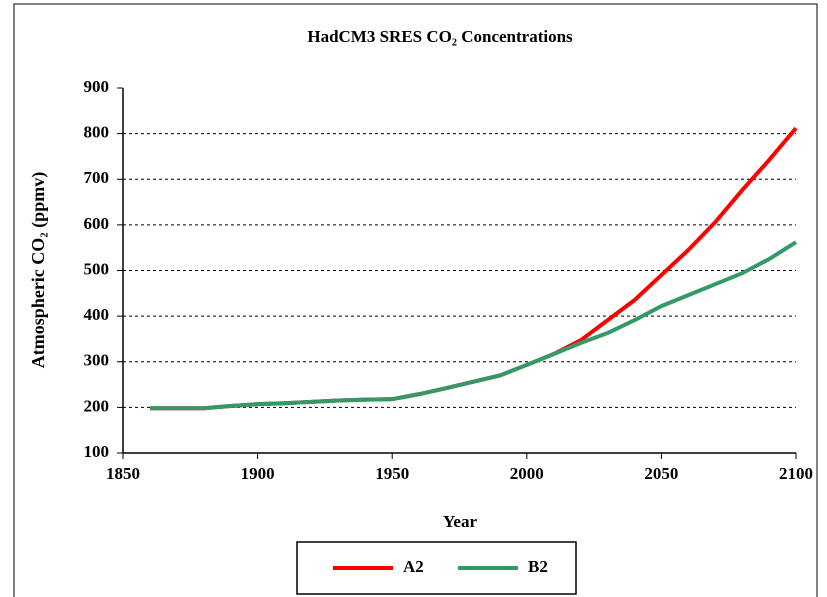 The image size is (827, 597). I want to click on y-tick-label: 400, so click(97, 314).